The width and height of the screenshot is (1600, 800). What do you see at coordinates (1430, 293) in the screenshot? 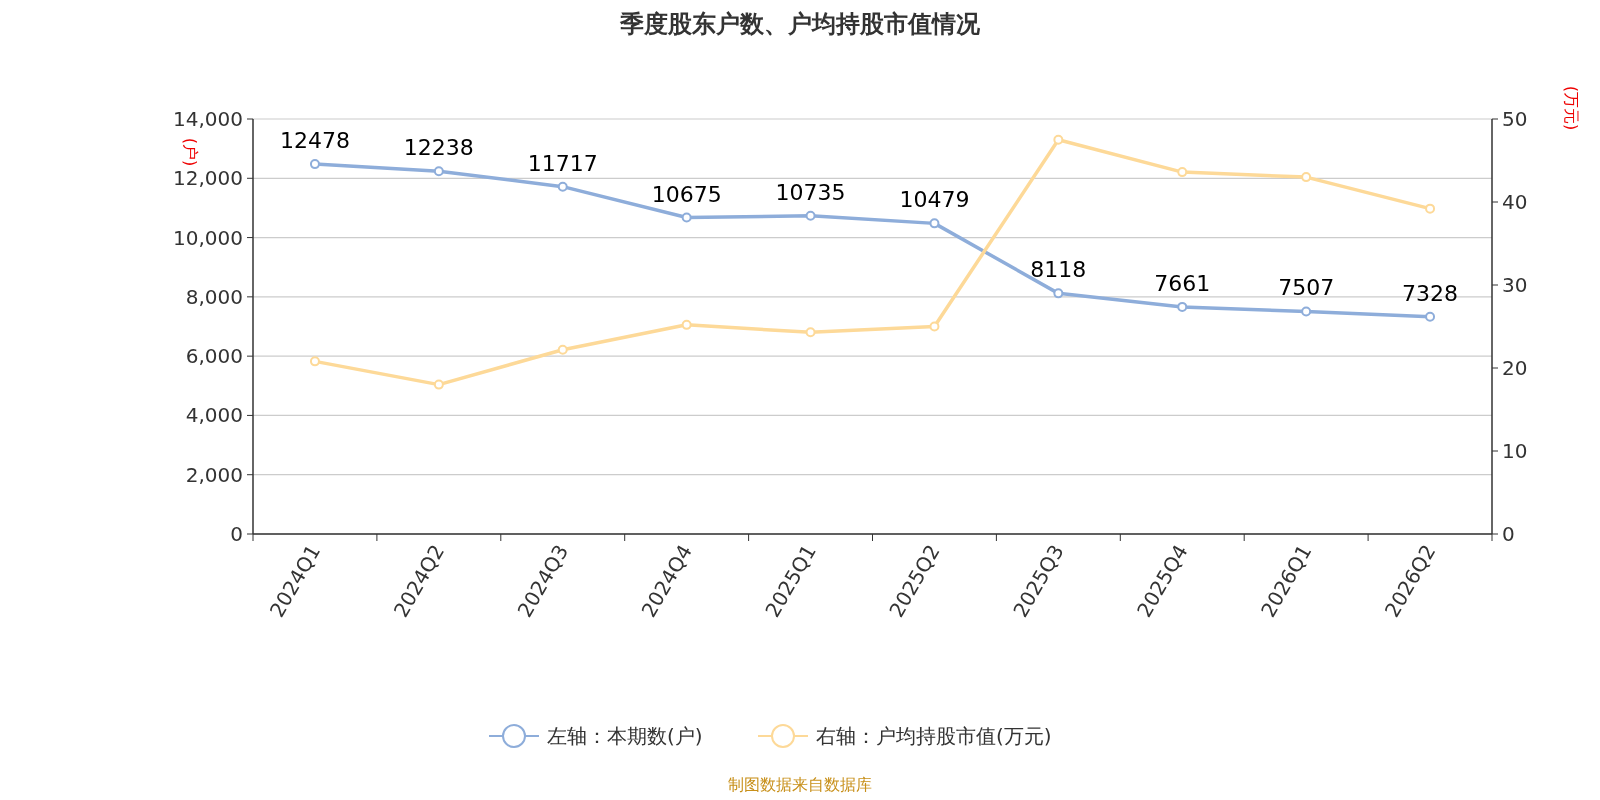
I see `data-label: 7328` at bounding box center [1430, 293].